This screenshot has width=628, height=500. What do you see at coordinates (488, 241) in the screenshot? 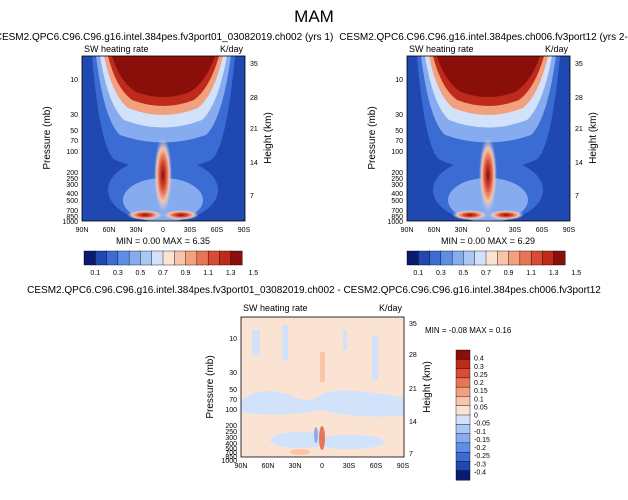
I see `panel-b-stats: MIN = 0.00 MAX = 6.29` at bounding box center [488, 241].